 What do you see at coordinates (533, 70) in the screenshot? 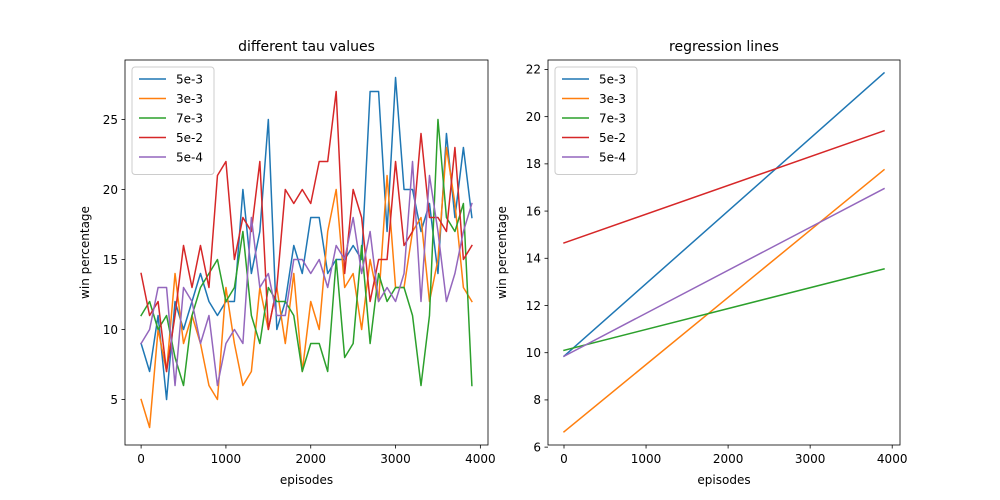
I see `y-tick-label: 22` at bounding box center [533, 70].